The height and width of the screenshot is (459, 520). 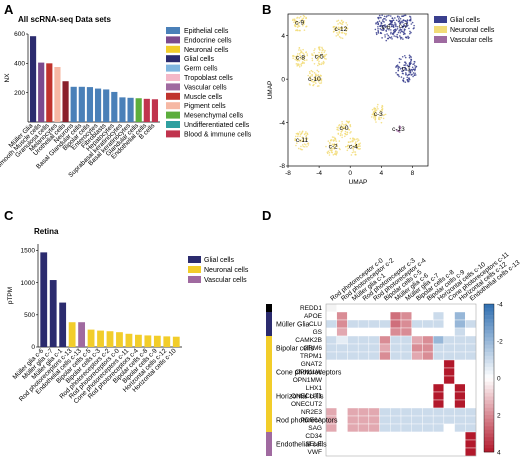 I want to click on chart-b-x-tick-label: -8, so click(x=288, y=173).